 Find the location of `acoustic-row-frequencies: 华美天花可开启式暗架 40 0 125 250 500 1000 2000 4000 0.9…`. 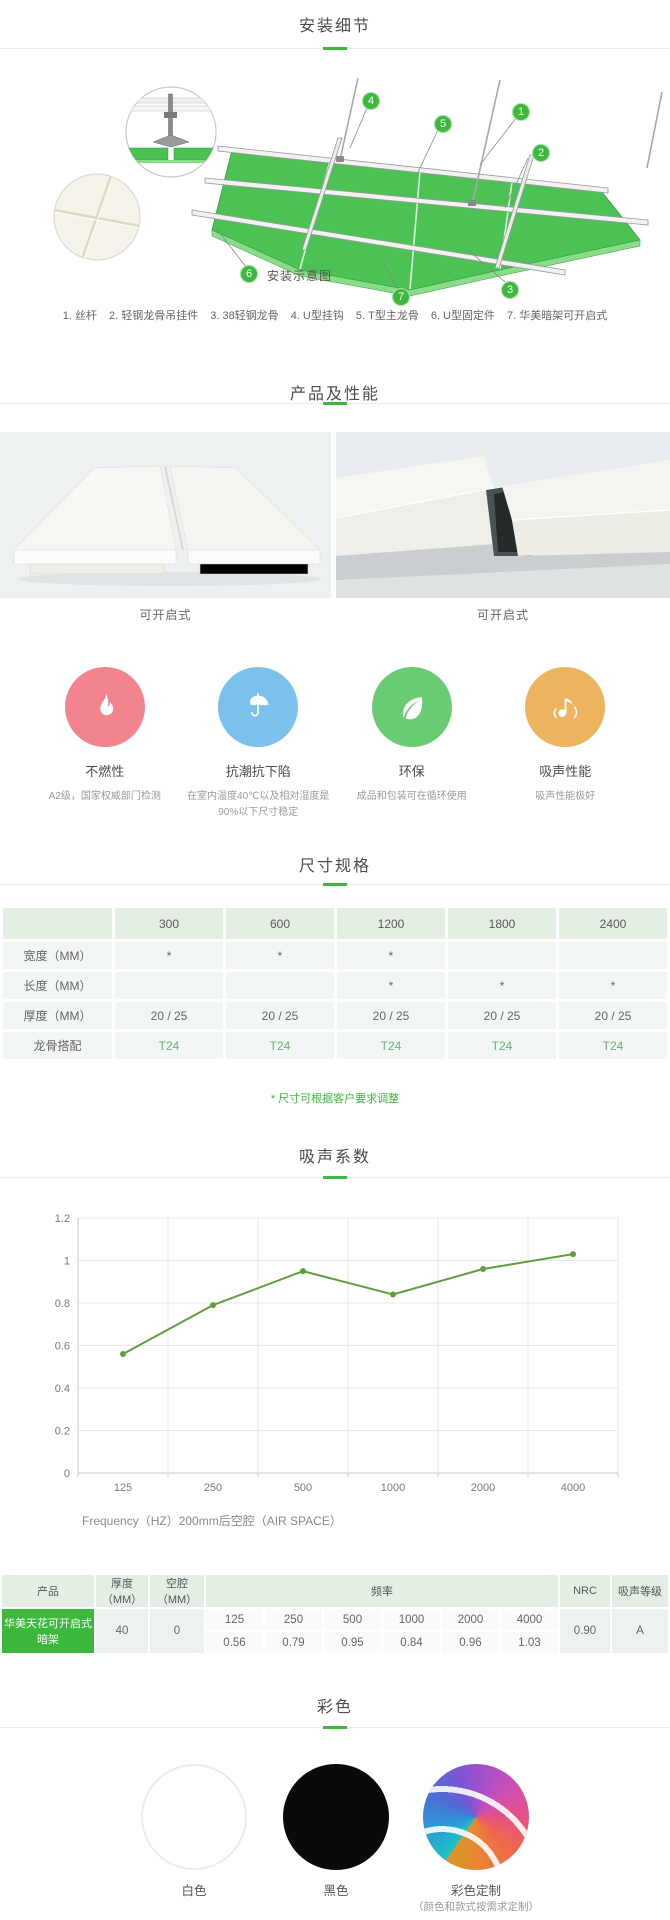

acoustic-row-frequencies: 华美天花可开启式暗架 40 0 125 250 500 1000 2000 4000 0.9… is located at coordinates (335, 1631).